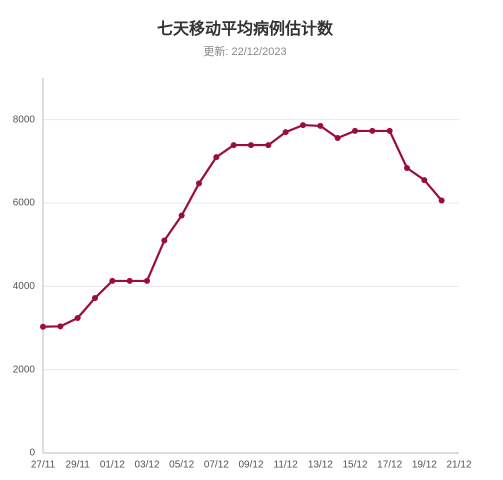  I want to click on x-tick-label: 17/12, so click(389, 465).